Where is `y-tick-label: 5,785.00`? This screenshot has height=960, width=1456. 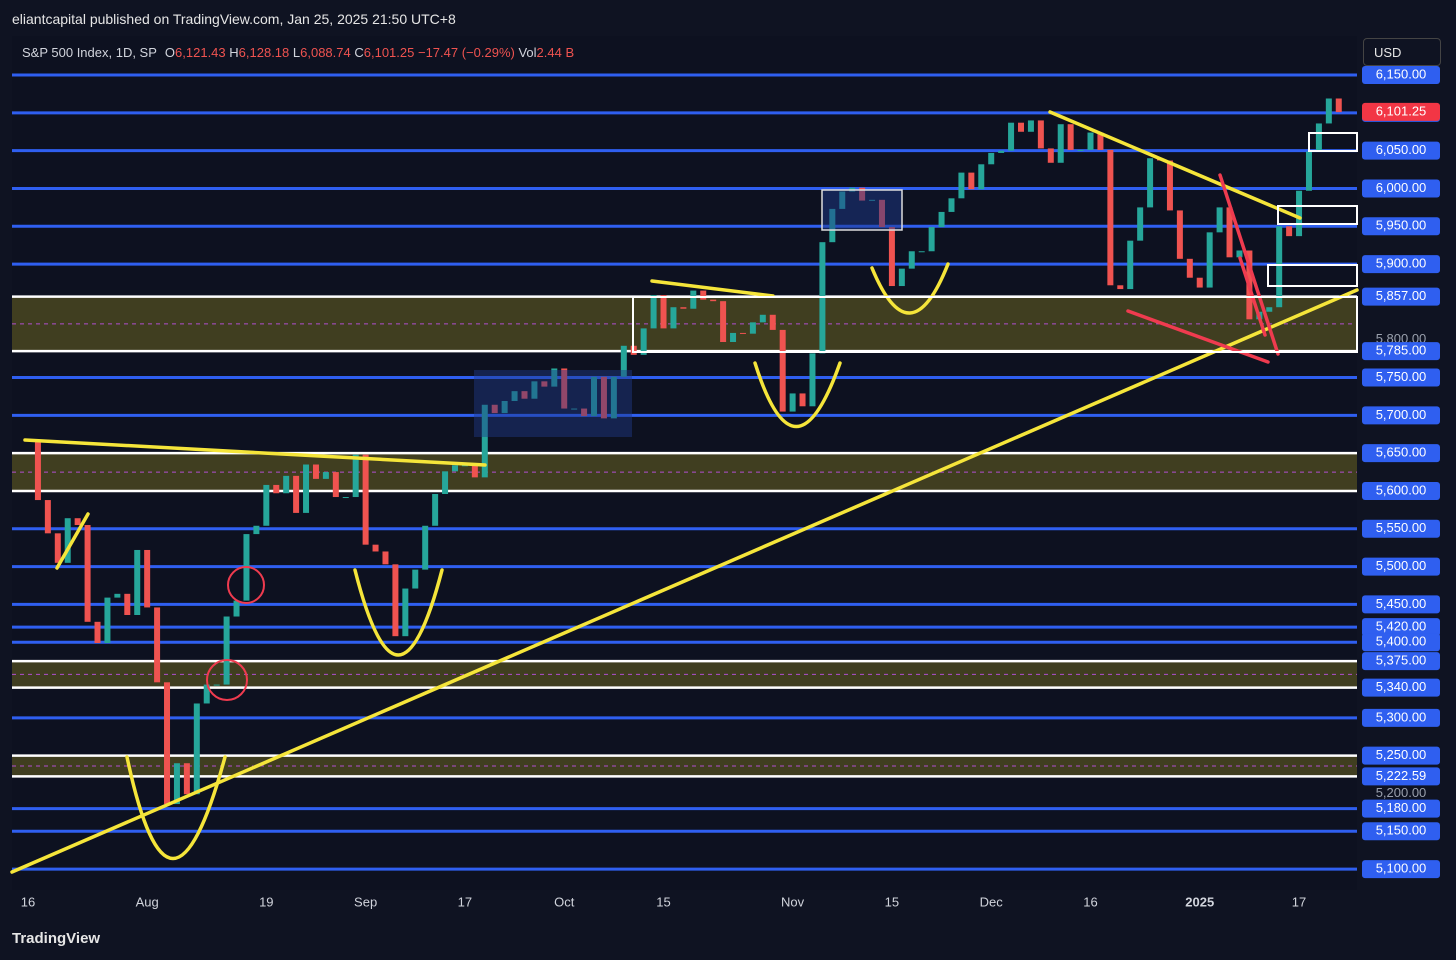 y-tick-label: 5,785.00 is located at coordinates (1401, 350).